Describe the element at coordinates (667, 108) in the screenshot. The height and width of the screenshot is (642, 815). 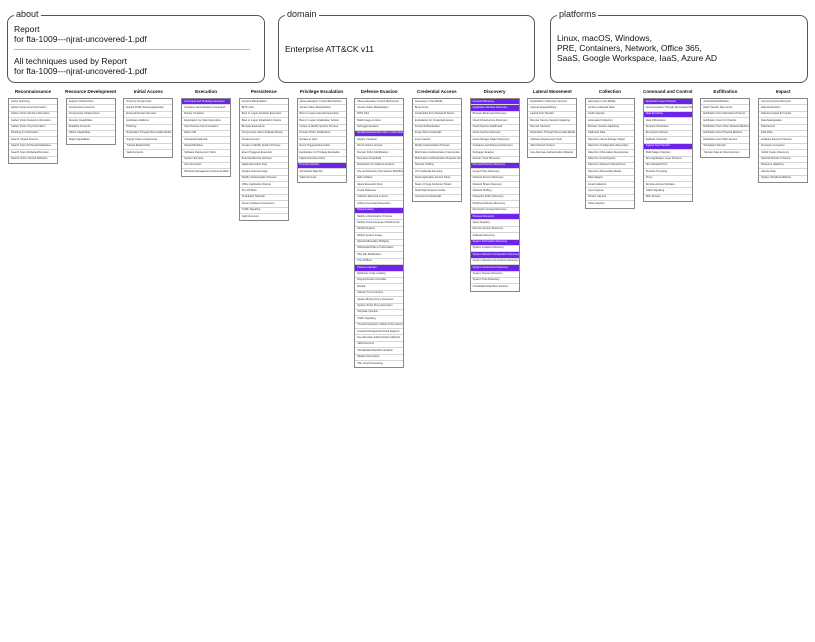
I see `technique-cell: Communication Through Removable Media` at that location.